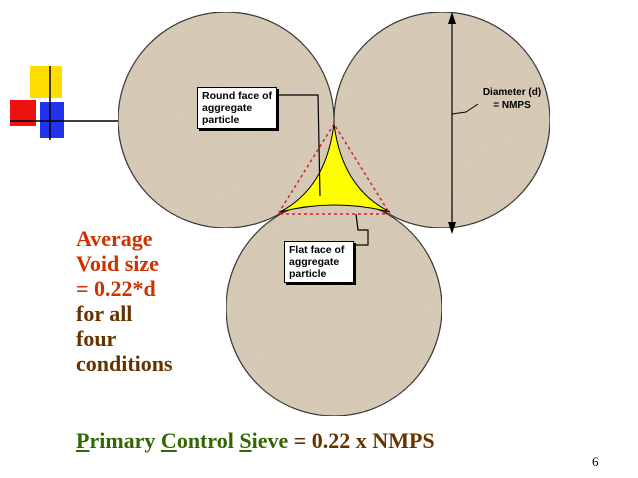 The image size is (638, 478). I want to click on primary-control-sieve-formula: Primary Control Sieve = 0.22 x NMPS, so click(255, 441).